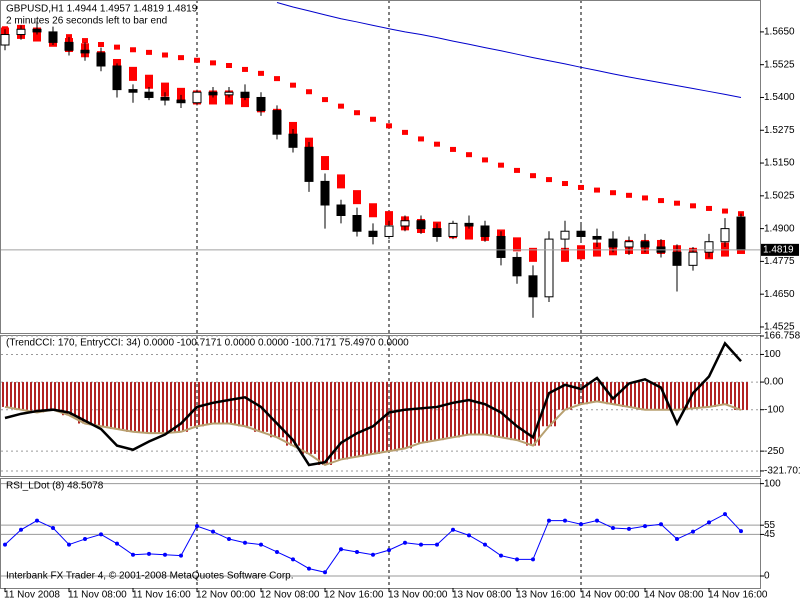 This screenshot has width=800, height=600. Describe the element at coordinates (770, 534) in the screenshot. I see `y-tick-label: 45` at that location.